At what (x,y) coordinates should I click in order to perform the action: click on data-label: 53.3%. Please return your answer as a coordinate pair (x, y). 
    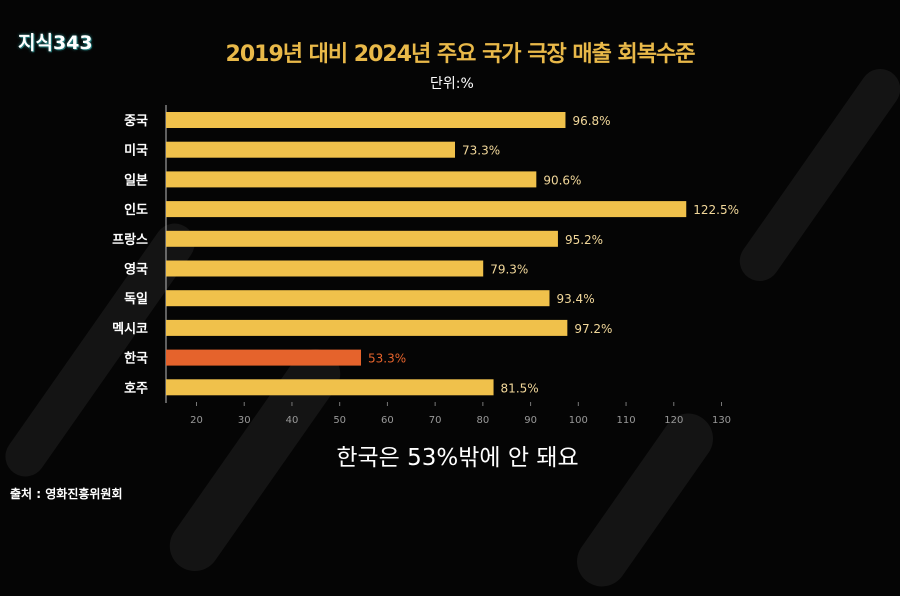
    Looking at the image, I should click on (387, 359).